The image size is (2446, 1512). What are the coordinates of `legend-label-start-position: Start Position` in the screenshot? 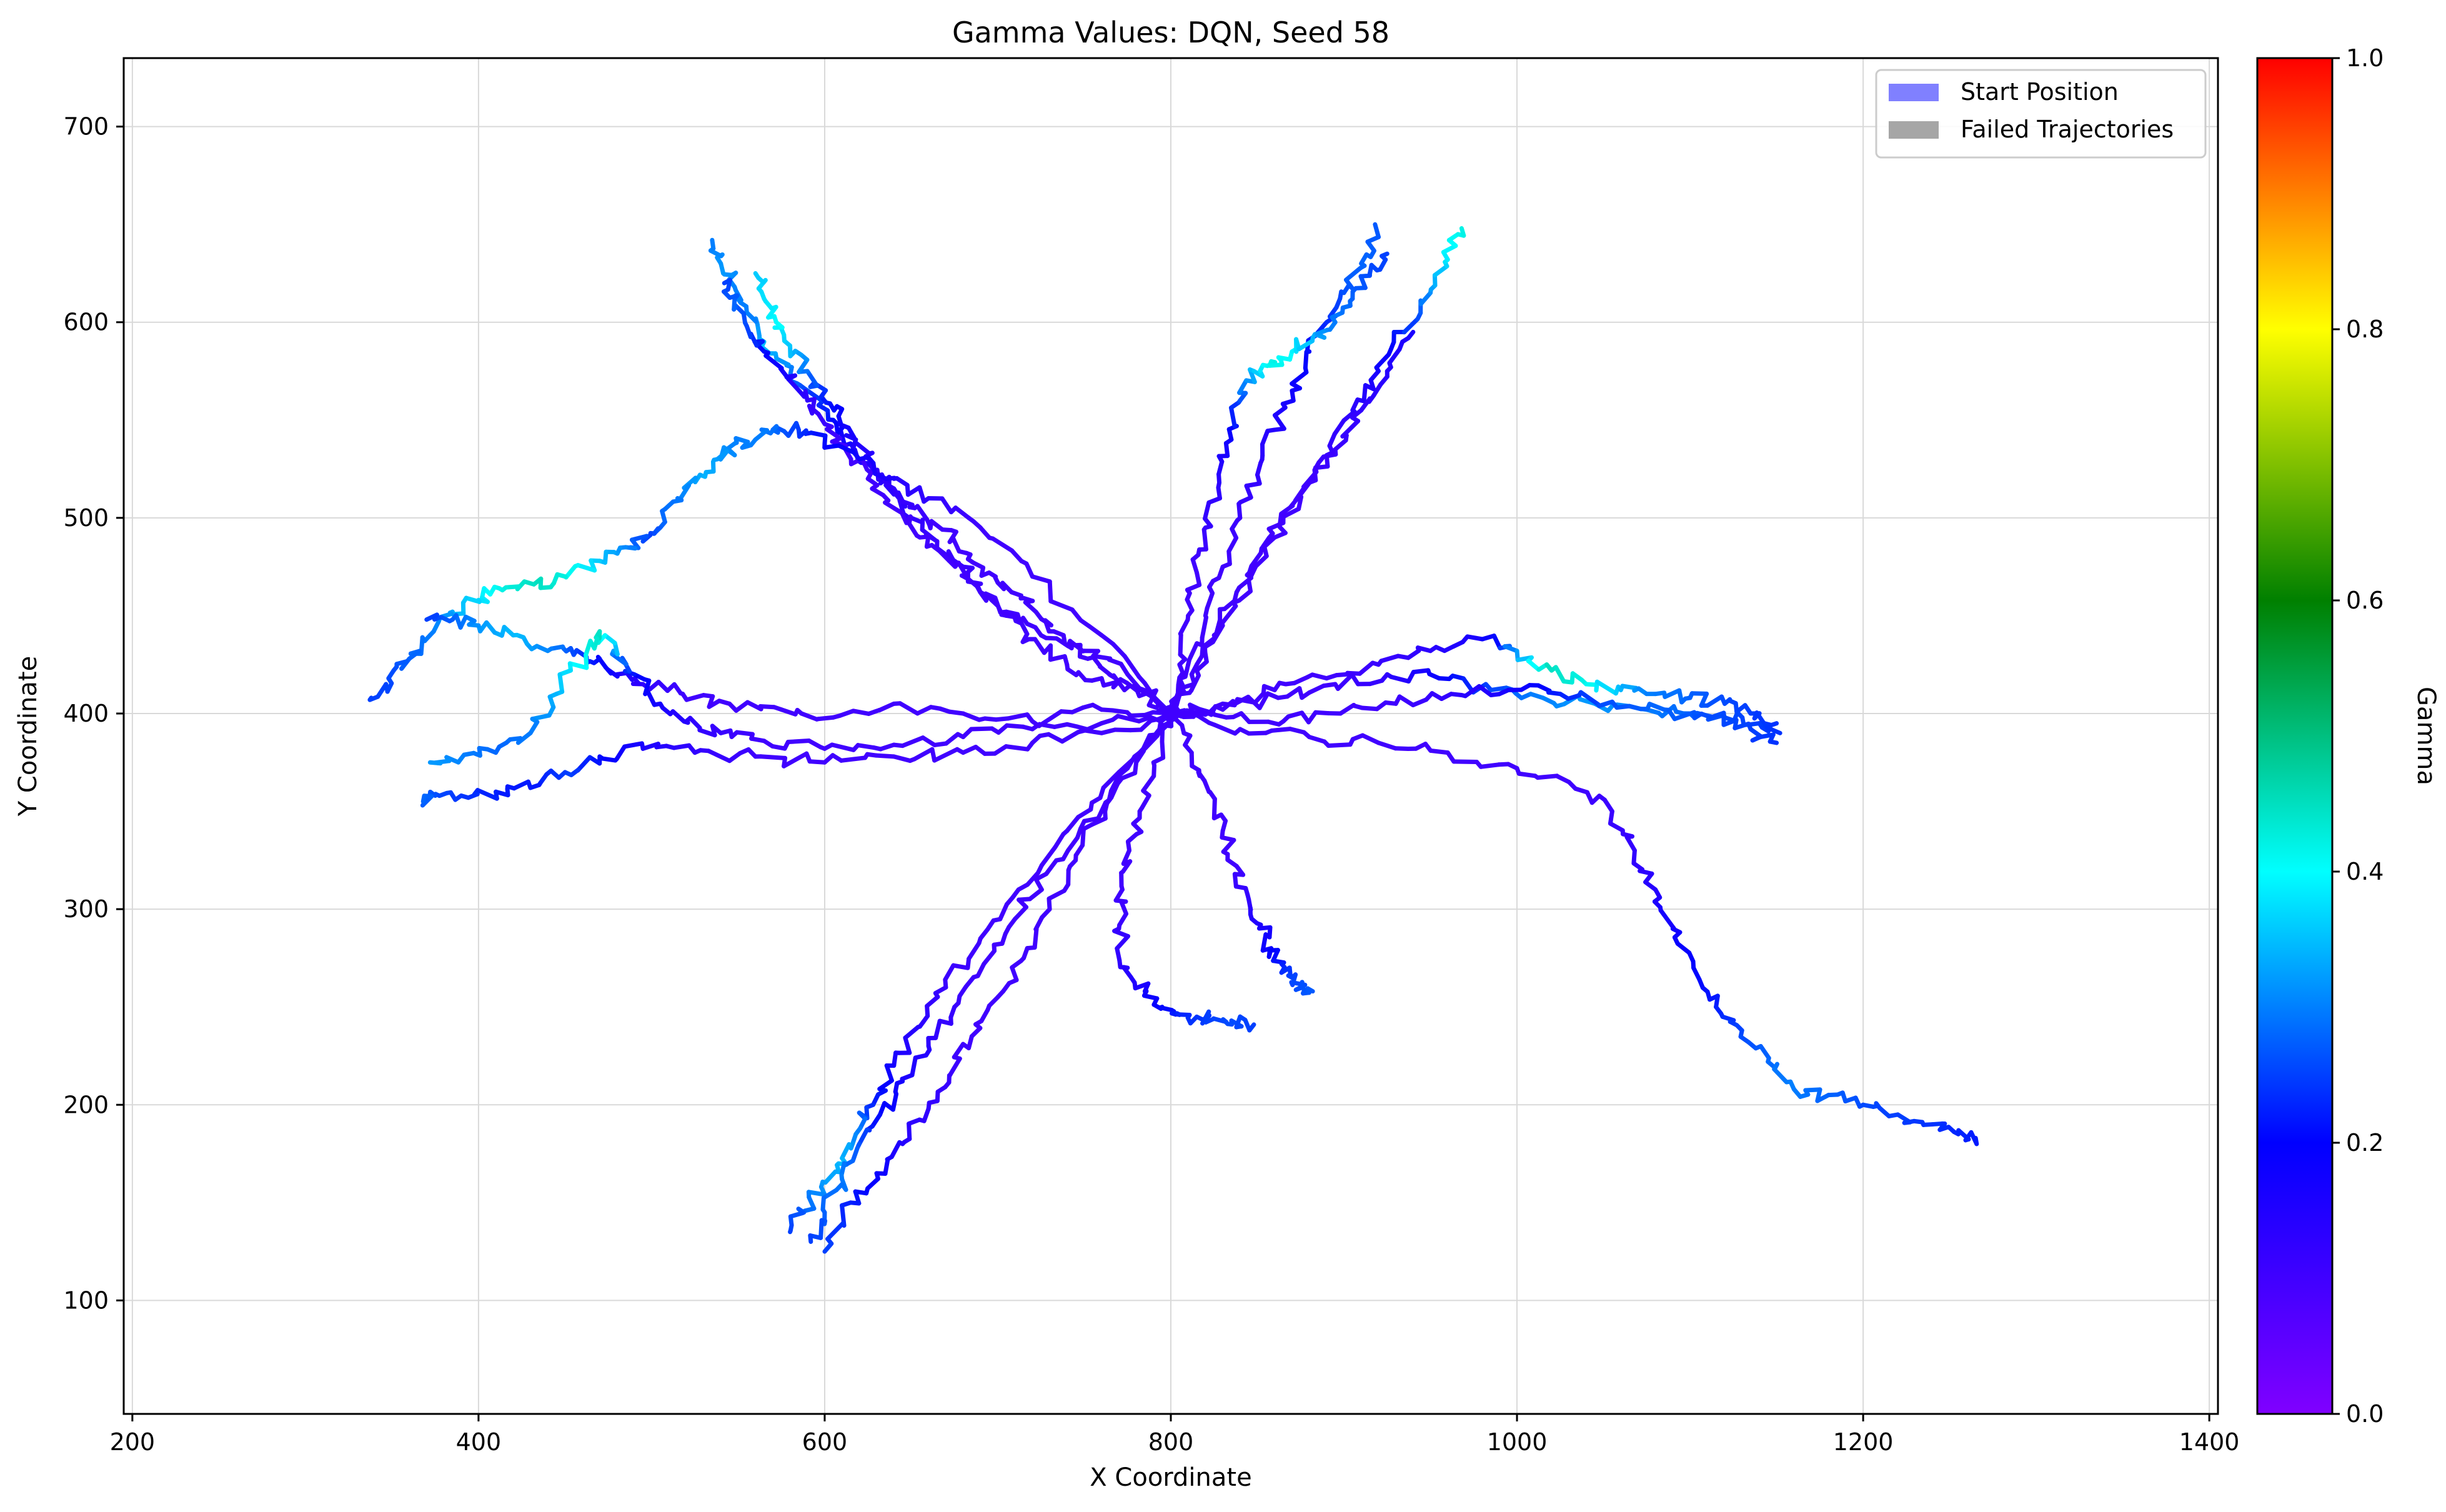 It's located at (2040, 92).